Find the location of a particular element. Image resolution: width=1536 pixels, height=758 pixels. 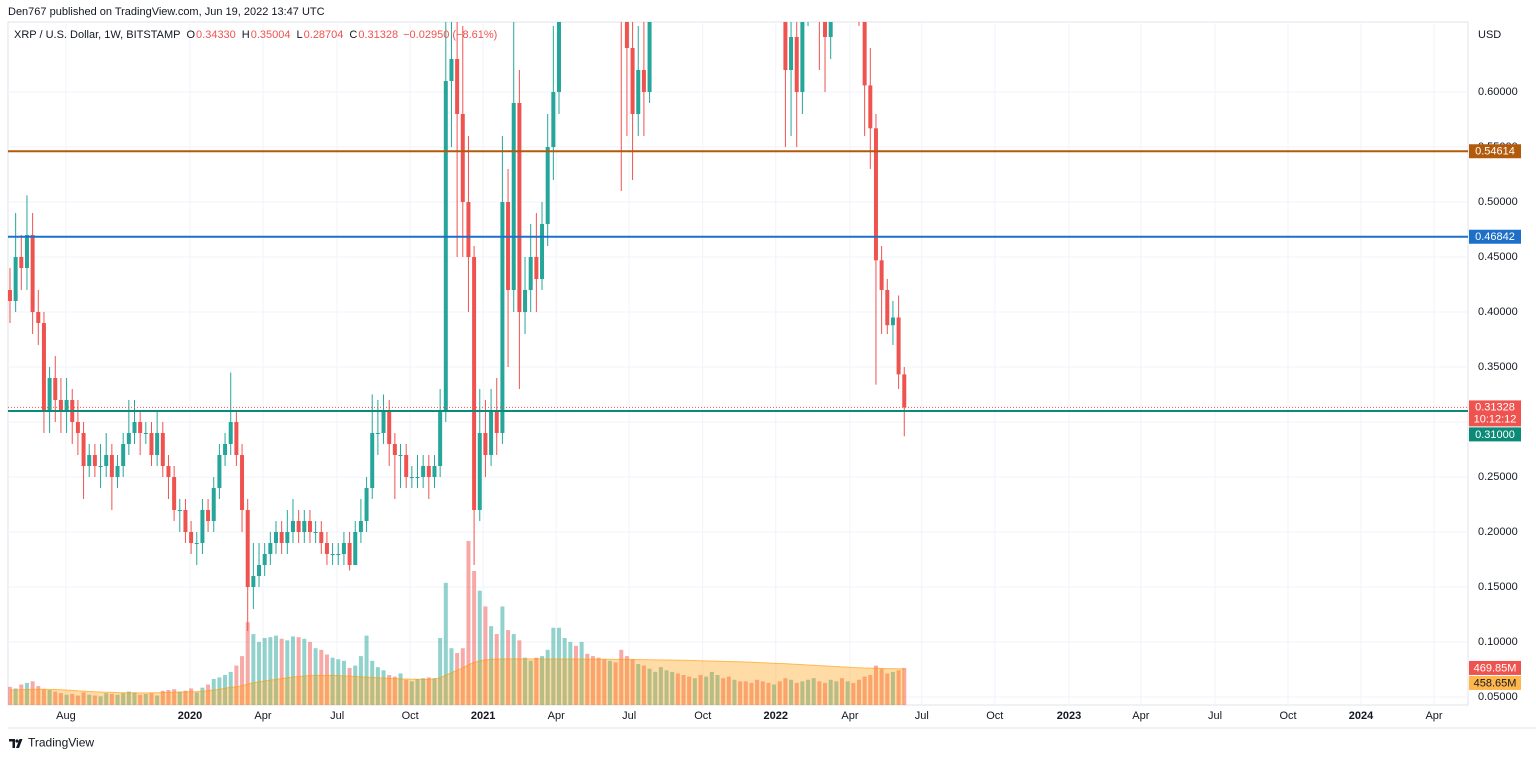

x-tick-label: 2024 is located at coordinates (1361, 716).